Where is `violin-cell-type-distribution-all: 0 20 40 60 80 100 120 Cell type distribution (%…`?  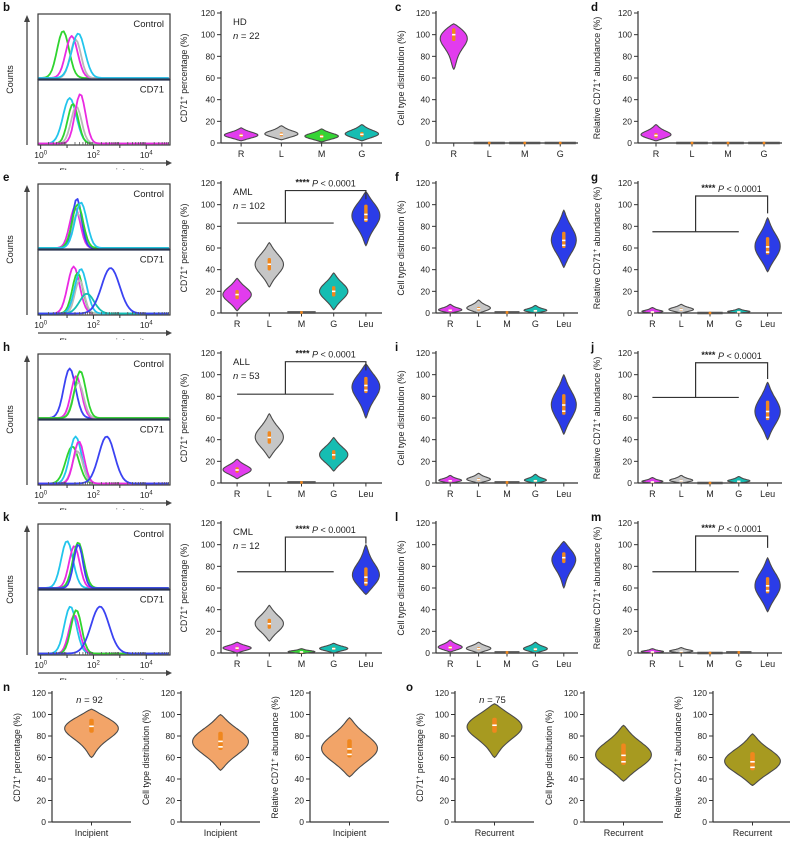
violin-cell-type-distribution-all: 0 20 40 60 80 100 120 Cell type distribution (%… is located at coordinates (490, 425).